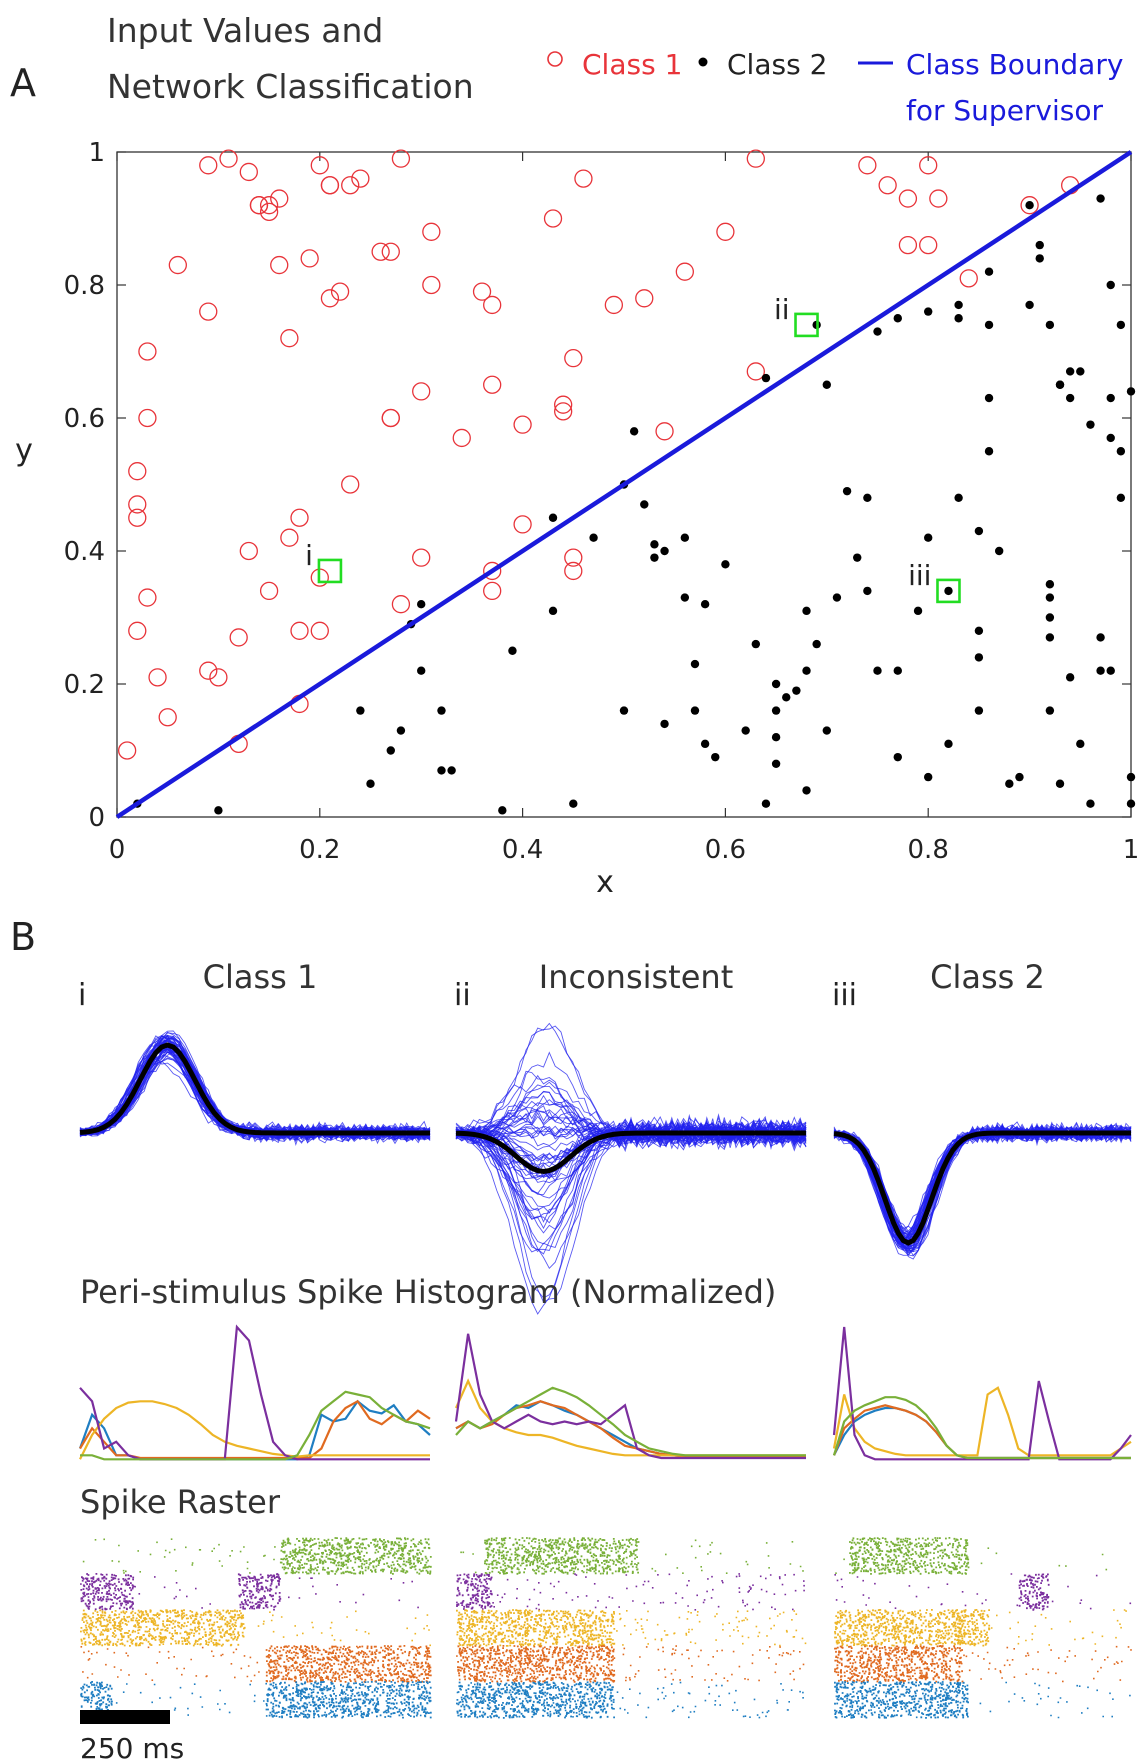 The width and height of the screenshot is (1138, 1761). What do you see at coordinates (96, 153) in the screenshot?
I see `y-tick-label: 1` at bounding box center [96, 153].